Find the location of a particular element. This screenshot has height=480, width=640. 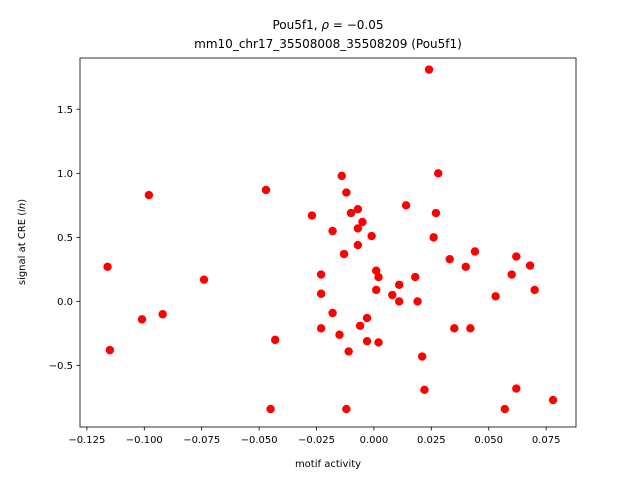

y-axis-ticks: −0.5 0.0 0.5 1.0 1.5 is located at coordinates (64, 238).